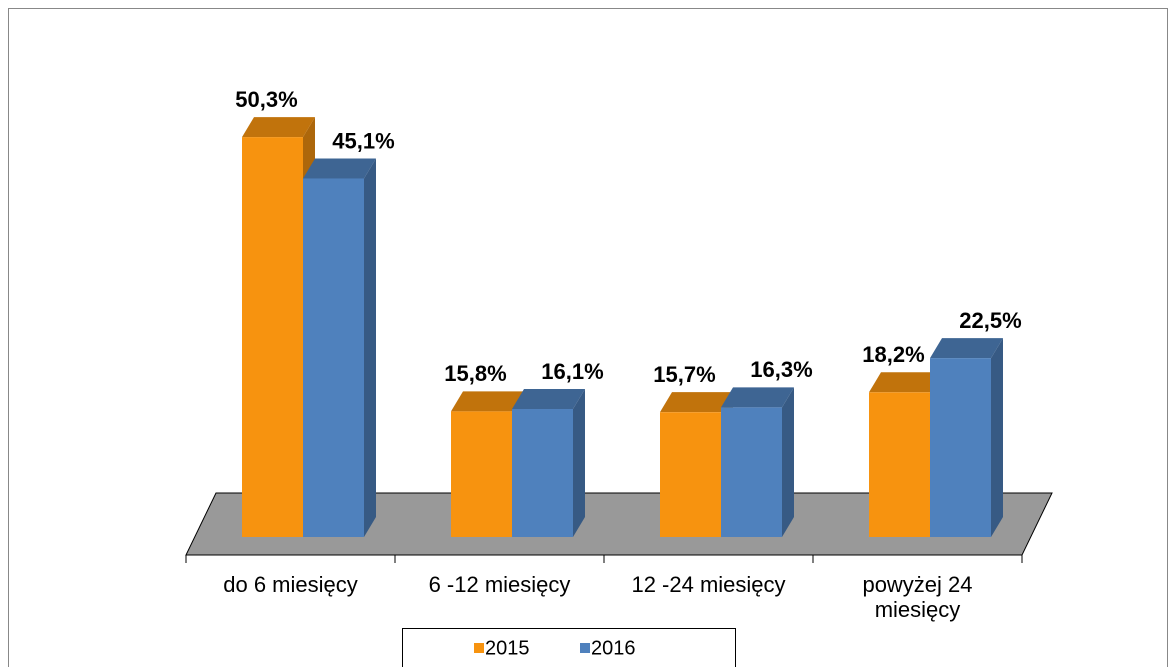 The image size is (1176, 667). What do you see at coordinates (572, 371) in the screenshot?
I see `value-label: 16,1%` at bounding box center [572, 371].